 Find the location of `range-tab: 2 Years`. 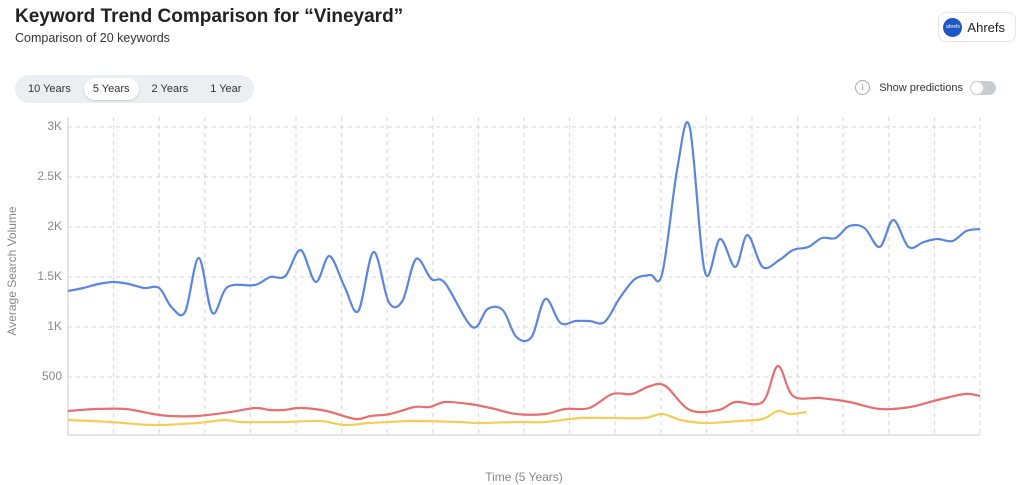

range-tab: 2 Years is located at coordinates (170, 89).